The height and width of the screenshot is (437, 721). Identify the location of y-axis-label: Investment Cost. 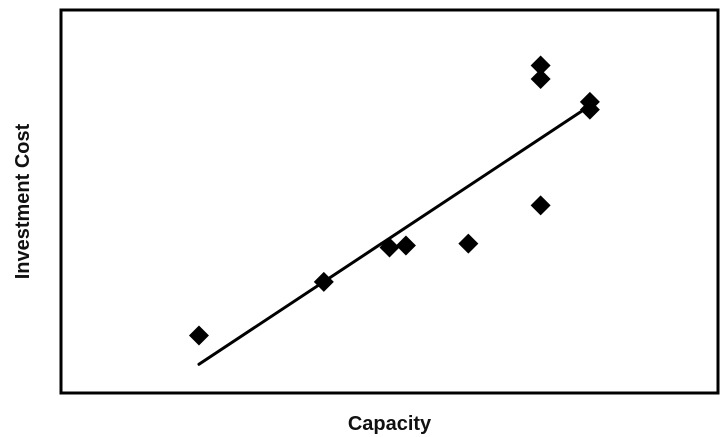
(23, 201).